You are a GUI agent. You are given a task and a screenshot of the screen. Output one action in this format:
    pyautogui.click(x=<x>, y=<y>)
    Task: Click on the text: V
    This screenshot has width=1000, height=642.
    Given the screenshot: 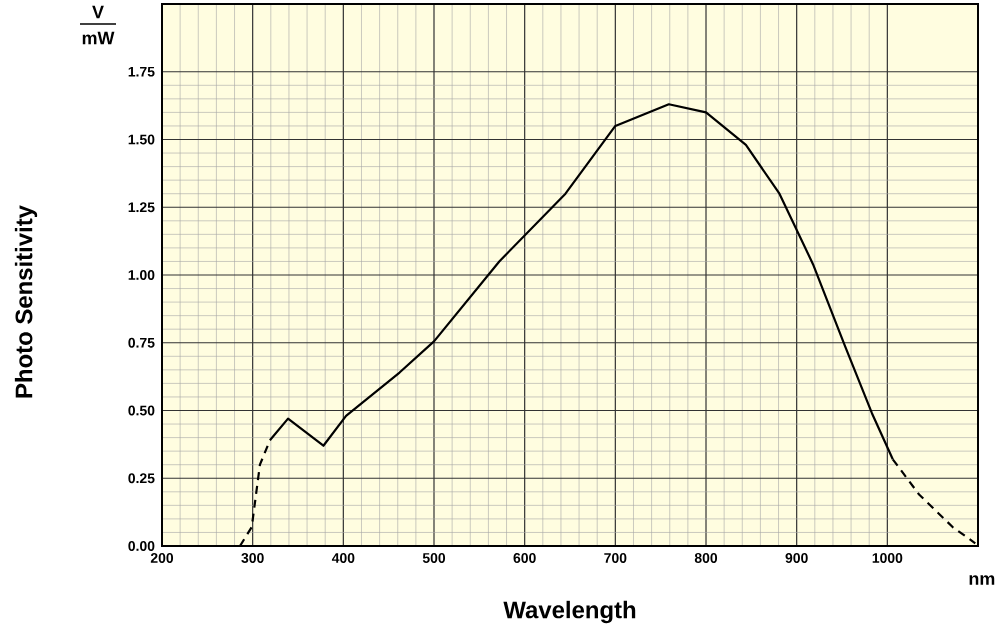 What is the action you would take?
    pyautogui.click(x=98, y=12)
    